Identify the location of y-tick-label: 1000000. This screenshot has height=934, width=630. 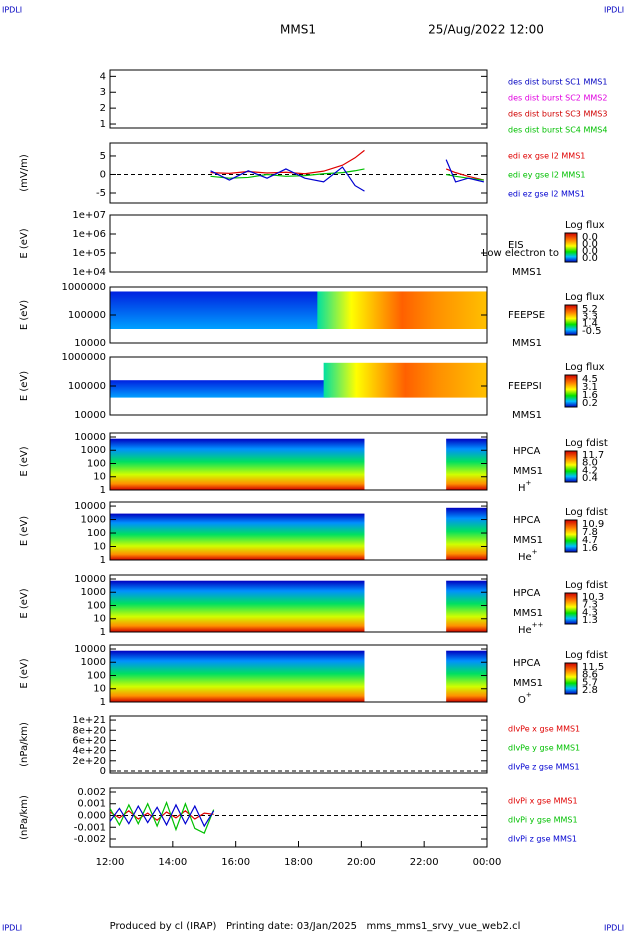
(83, 287).